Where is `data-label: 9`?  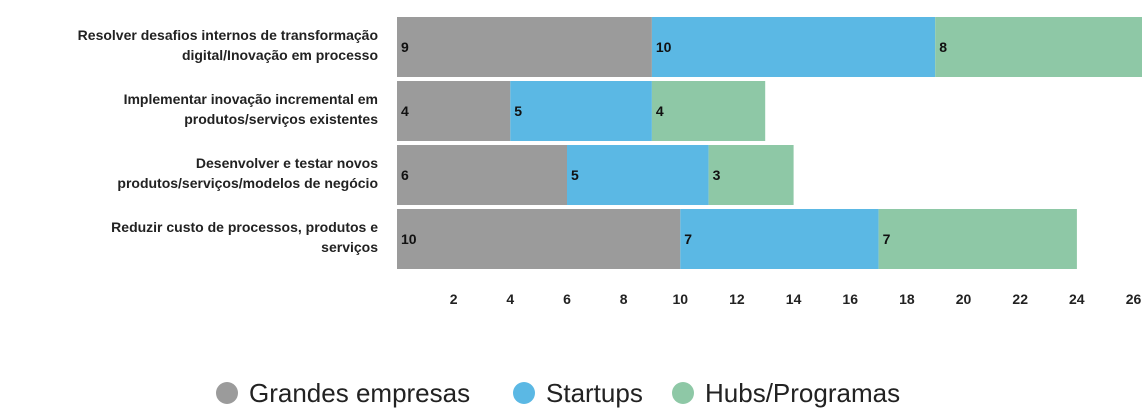 data-label: 9 is located at coordinates (405, 47).